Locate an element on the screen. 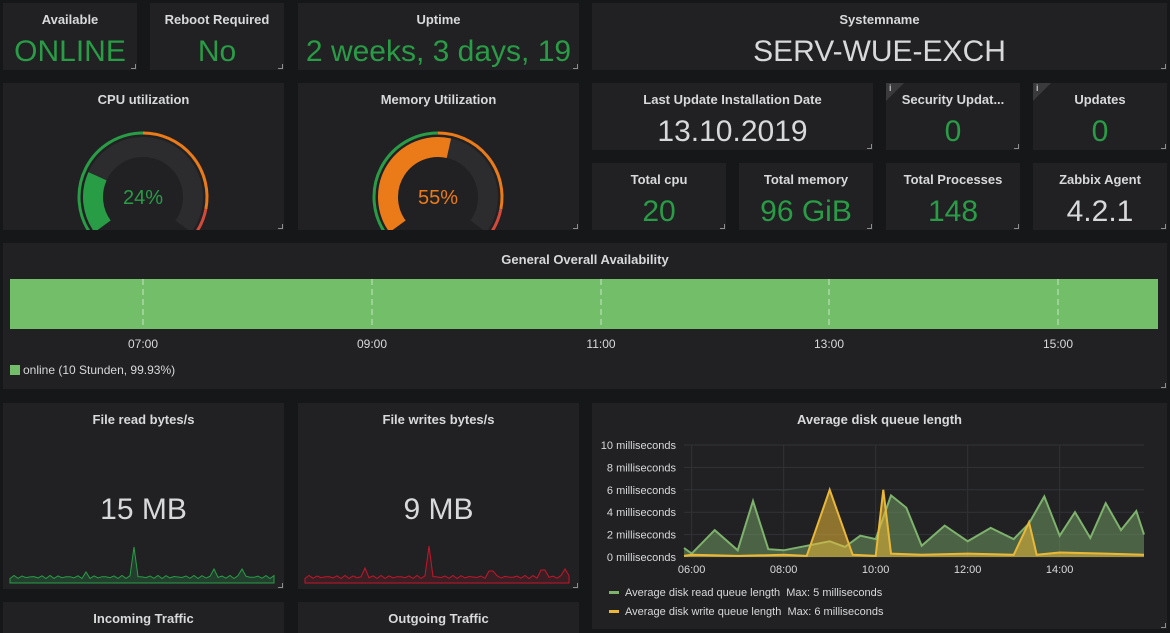 This screenshot has height=633, width=1170. file-write-sparkline is located at coordinates (437, 564).